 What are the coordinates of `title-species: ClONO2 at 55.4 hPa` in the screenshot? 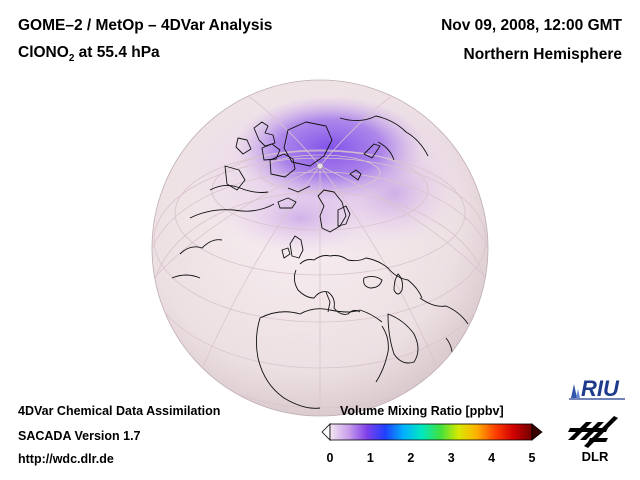 It's located at (89, 54).